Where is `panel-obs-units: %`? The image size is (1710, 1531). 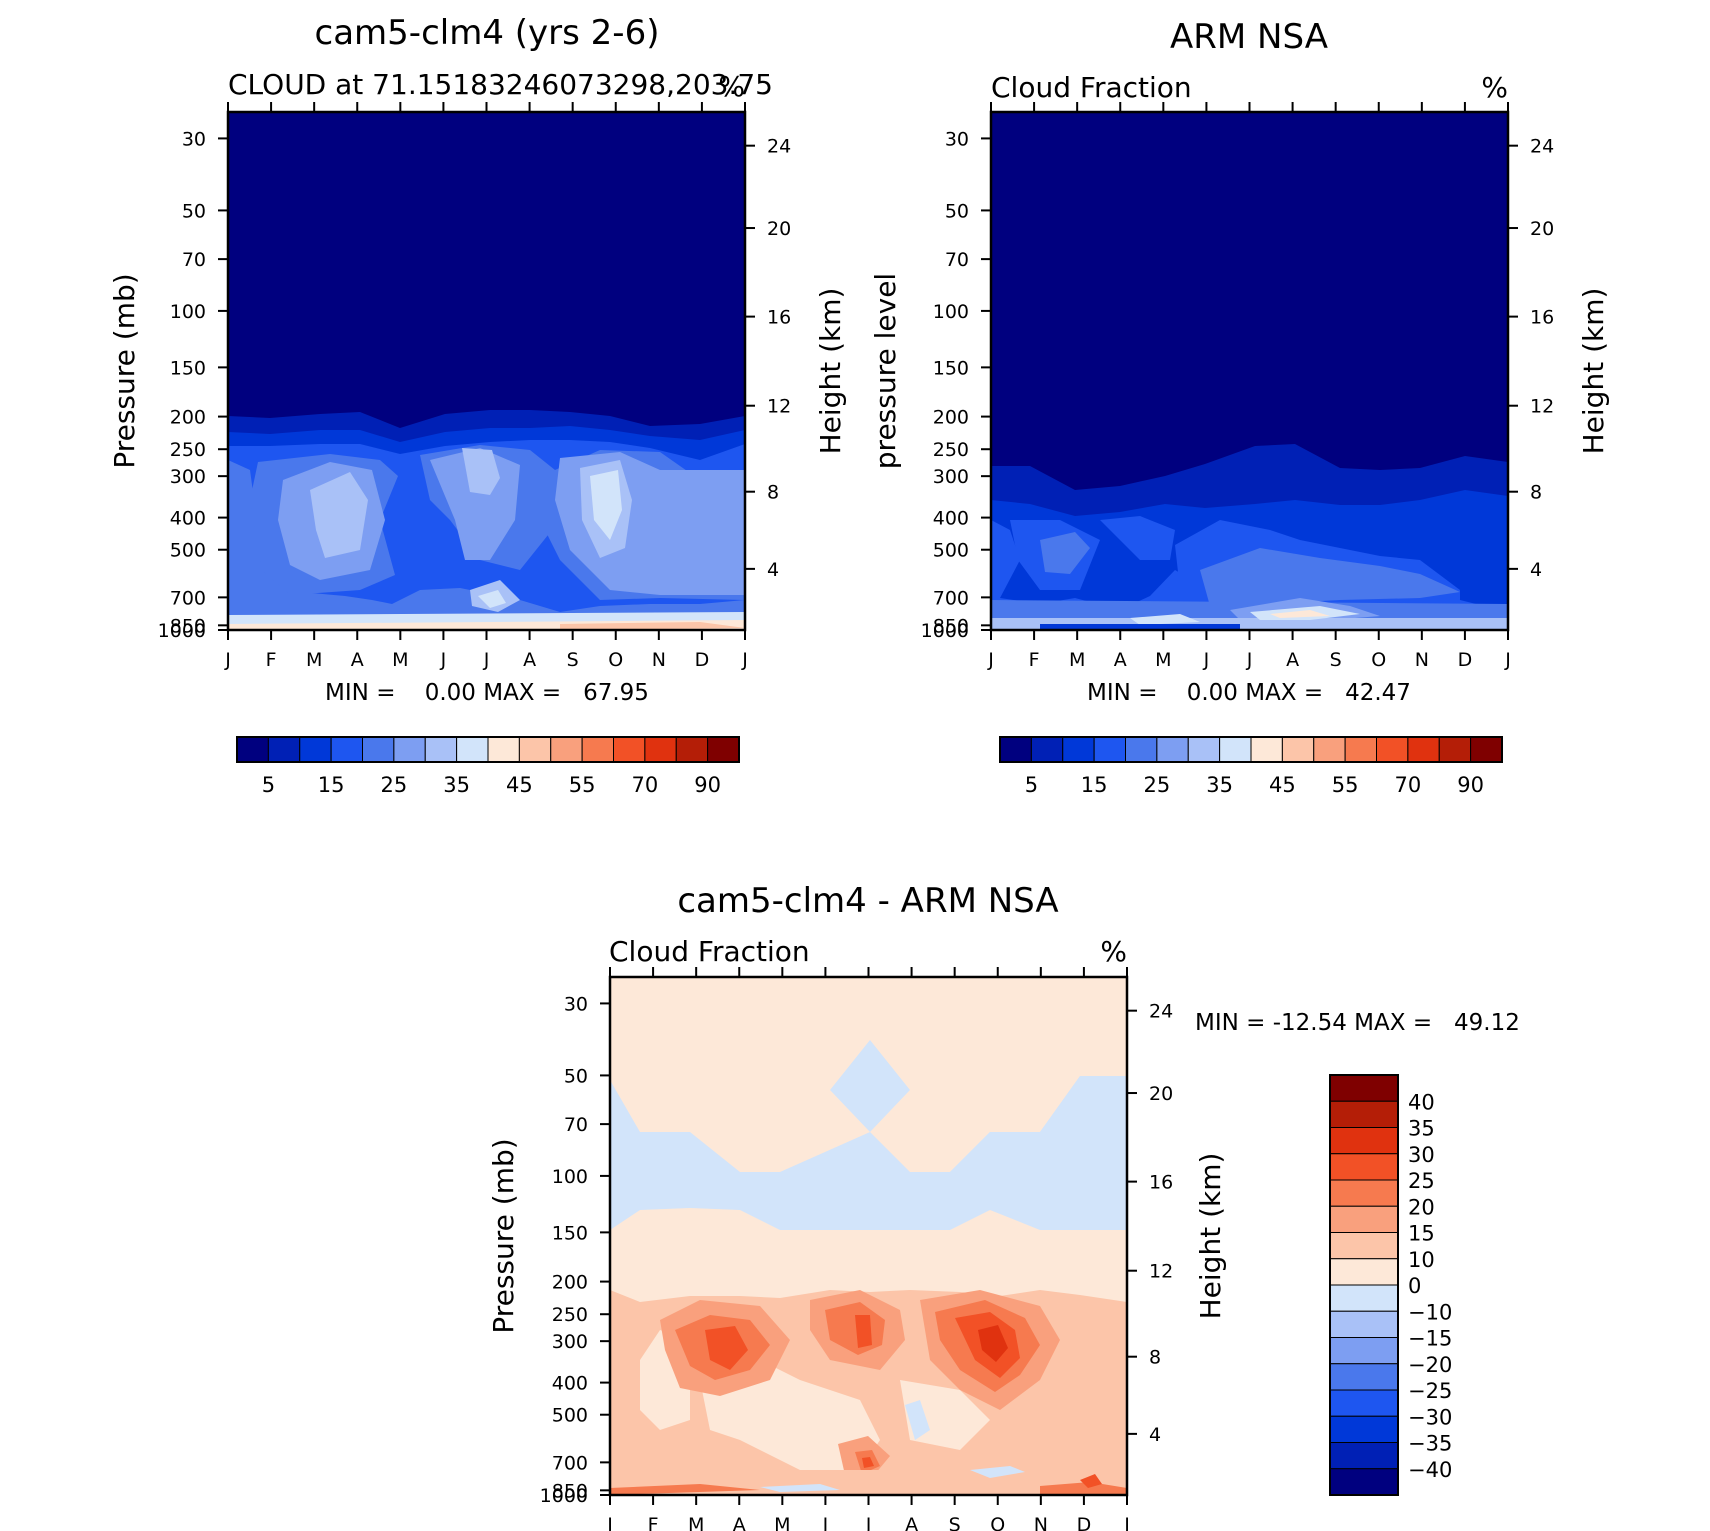
panel-obs-units: % is located at coordinates (1494, 87).